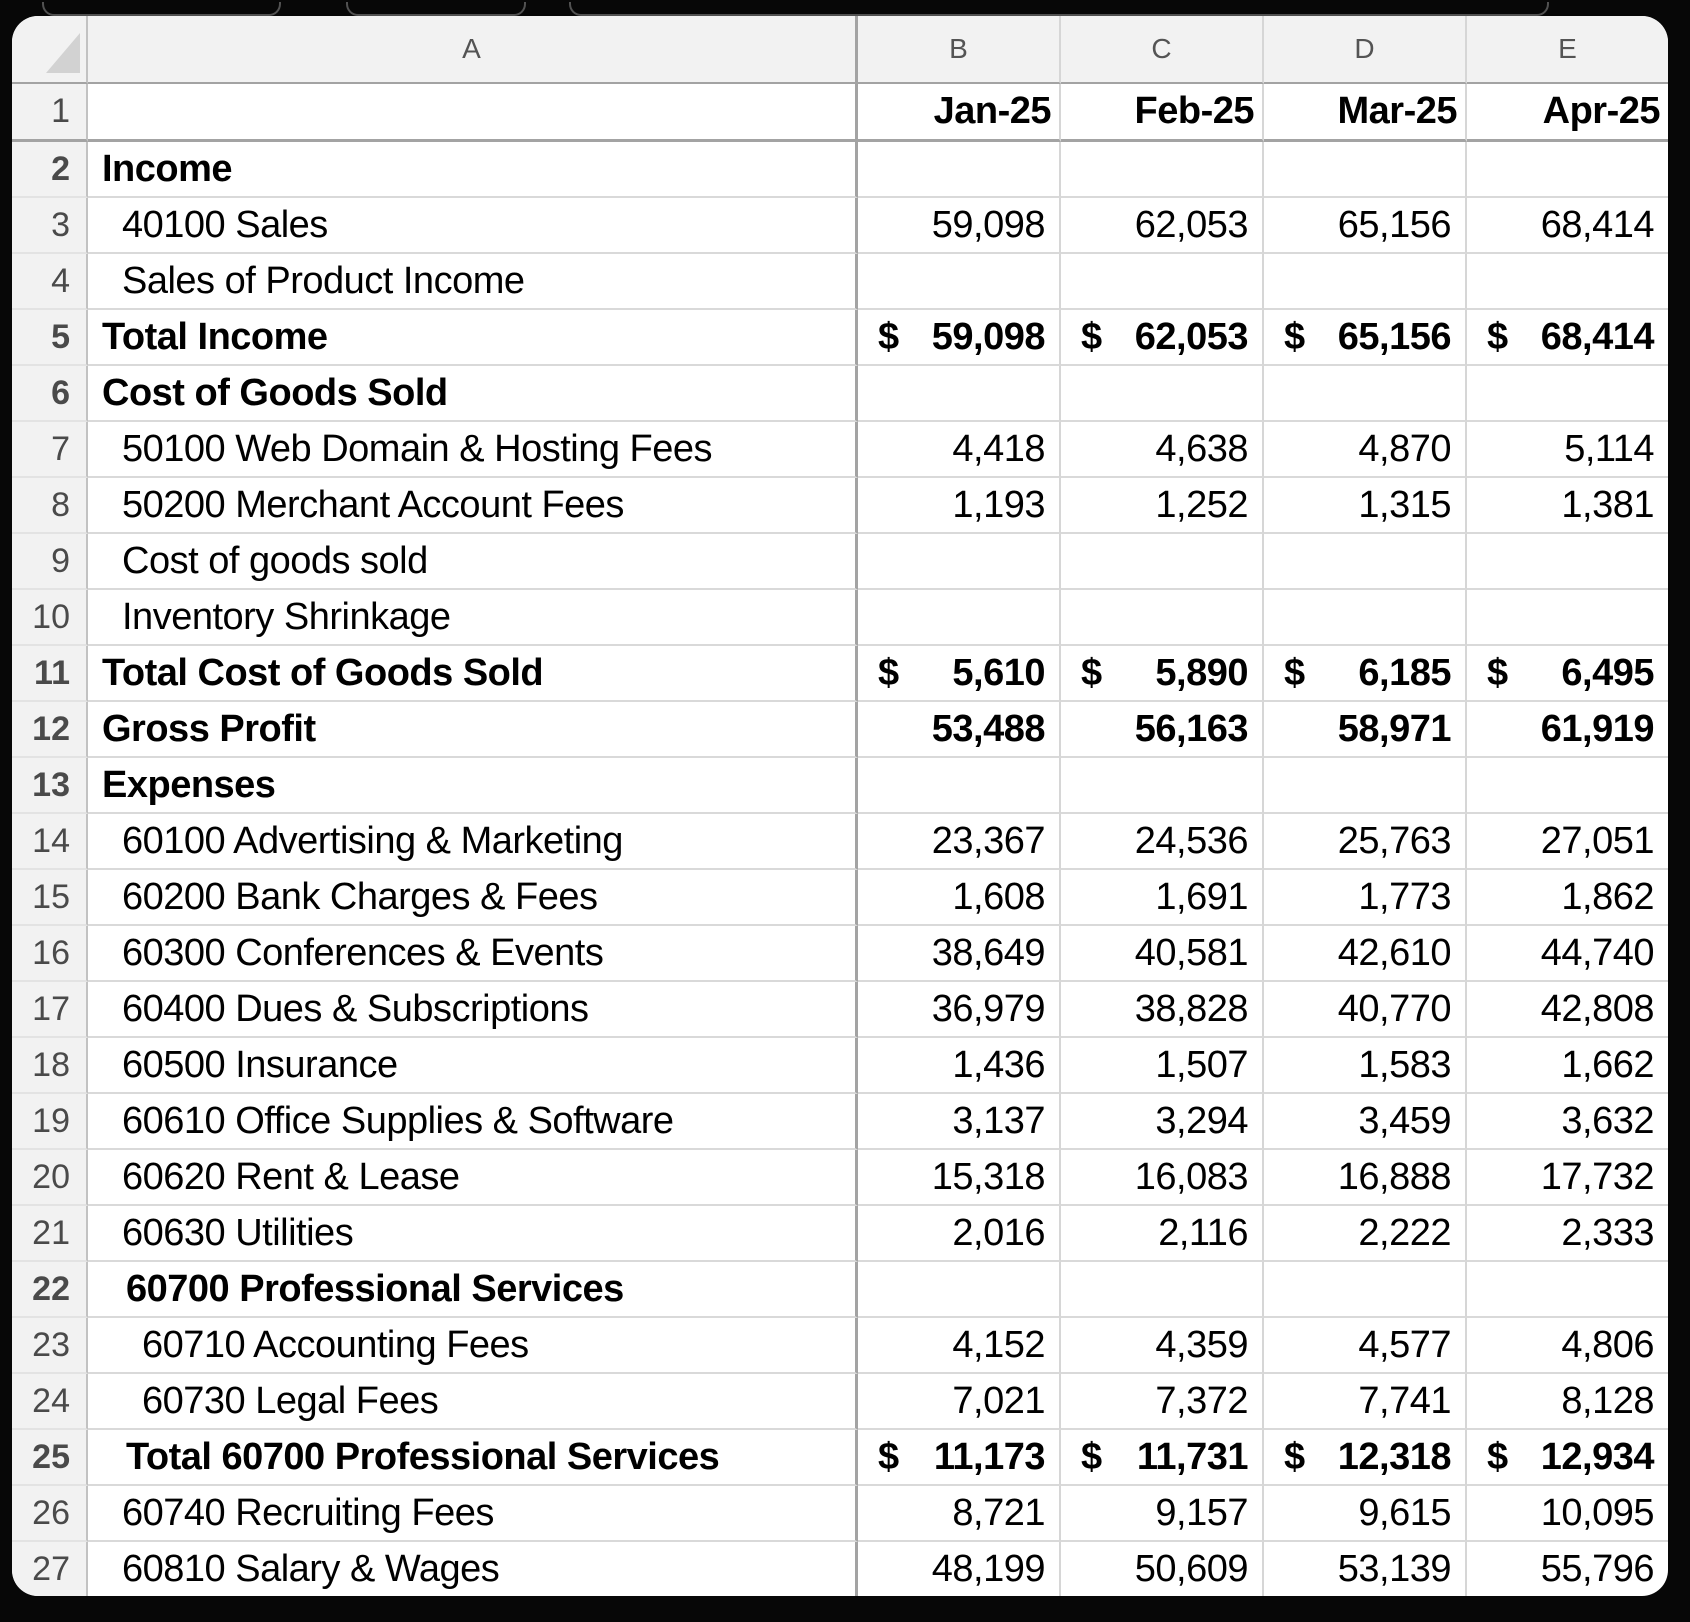 The height and width of the screenshot is (1622, 1690). Describe the element at coordinates (1162, 842) in the screenshot. I see `value-cell: 24,536` at that location.